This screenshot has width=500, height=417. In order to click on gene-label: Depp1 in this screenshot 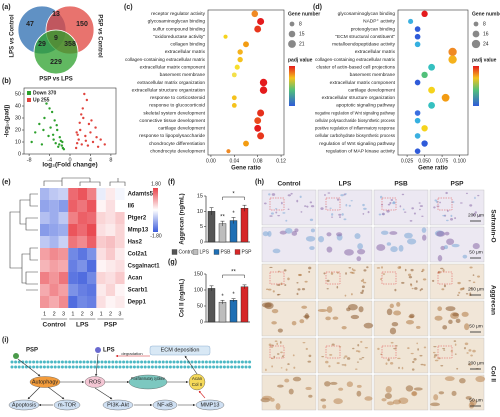, I will do `click(137, 303)`.